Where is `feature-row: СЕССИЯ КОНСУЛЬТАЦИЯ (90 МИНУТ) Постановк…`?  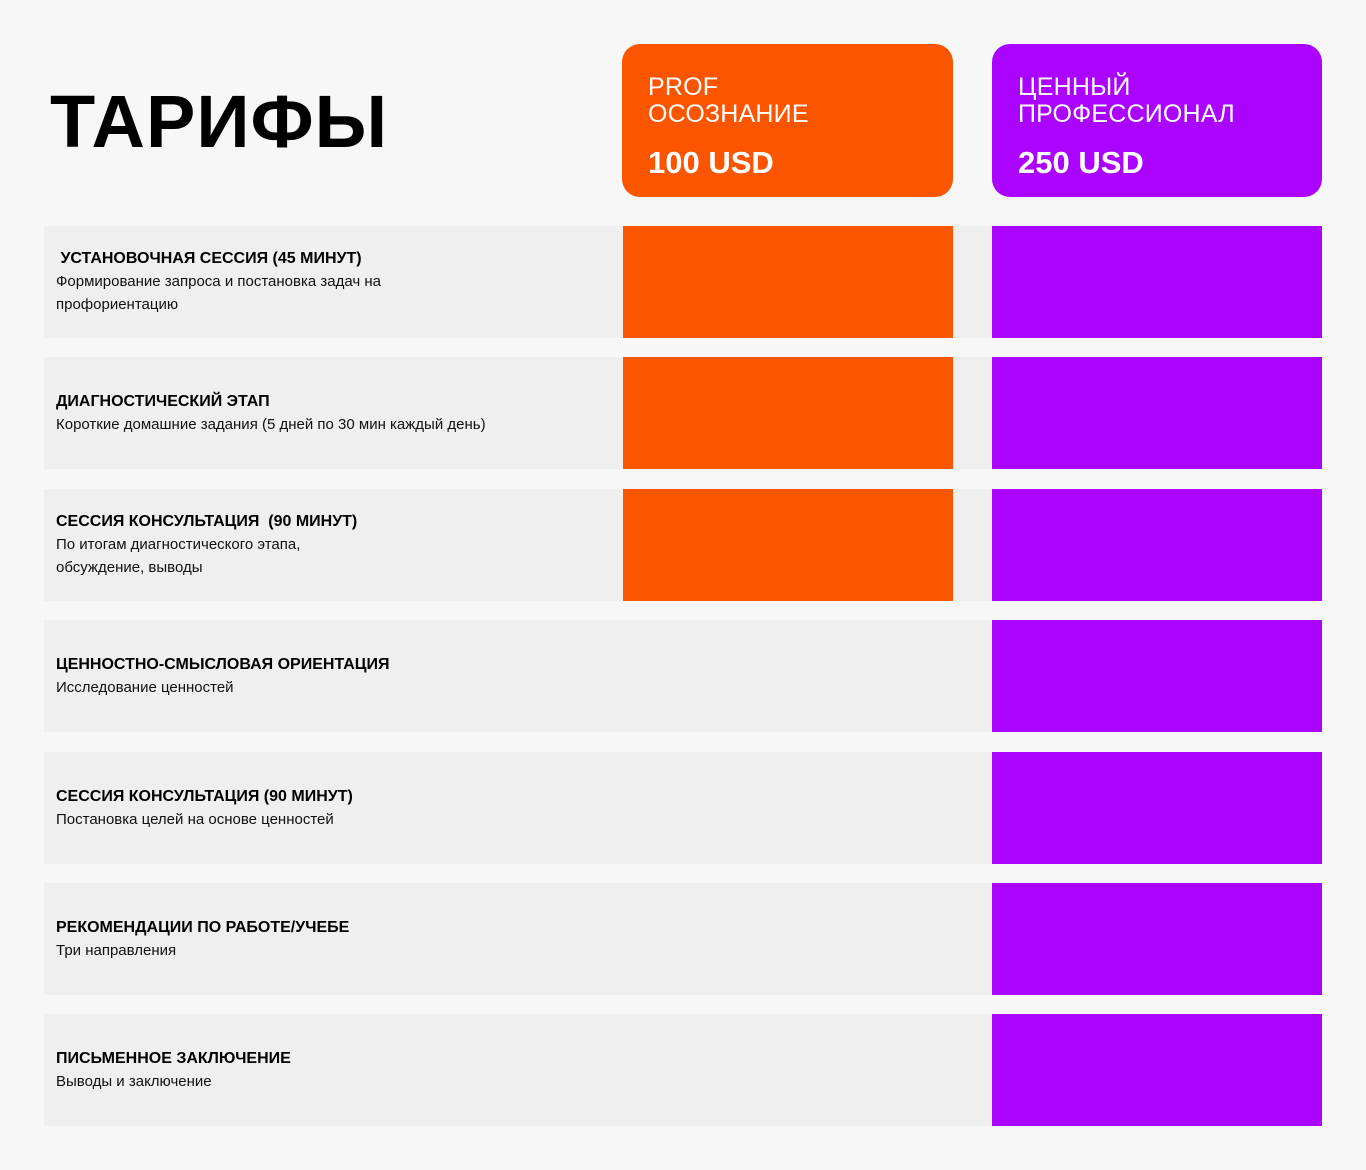
feature-row: СЕССИЯ КОНСУЛЬТАЦИЯ (90 МИНУТ) Постановк… is located at coordinates (518, 808).